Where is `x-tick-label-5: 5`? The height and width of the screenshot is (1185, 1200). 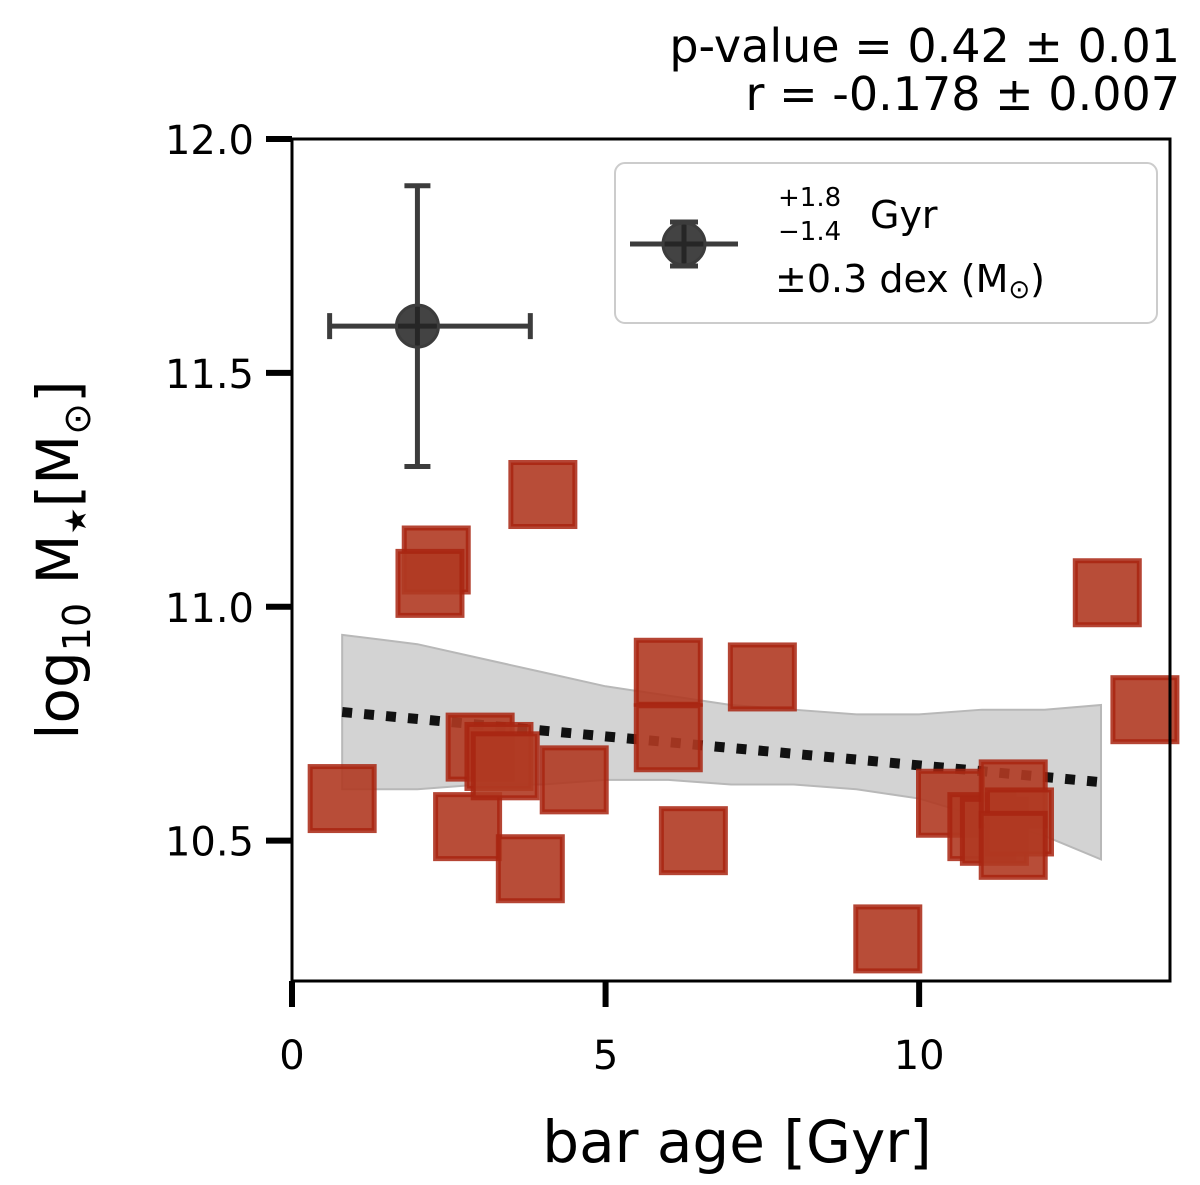
x-tick-label-5: 5 is located at coordinates (605, 1056).